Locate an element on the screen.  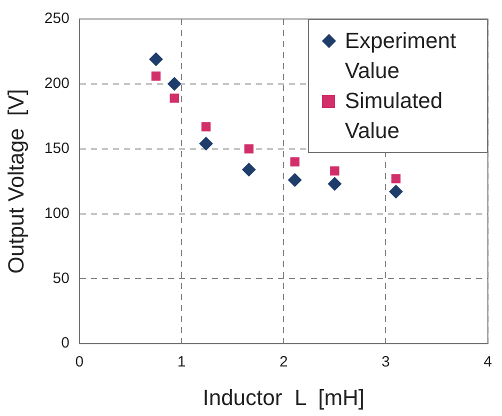
y-tick-label: 150 is located at coordinates (57, 148).